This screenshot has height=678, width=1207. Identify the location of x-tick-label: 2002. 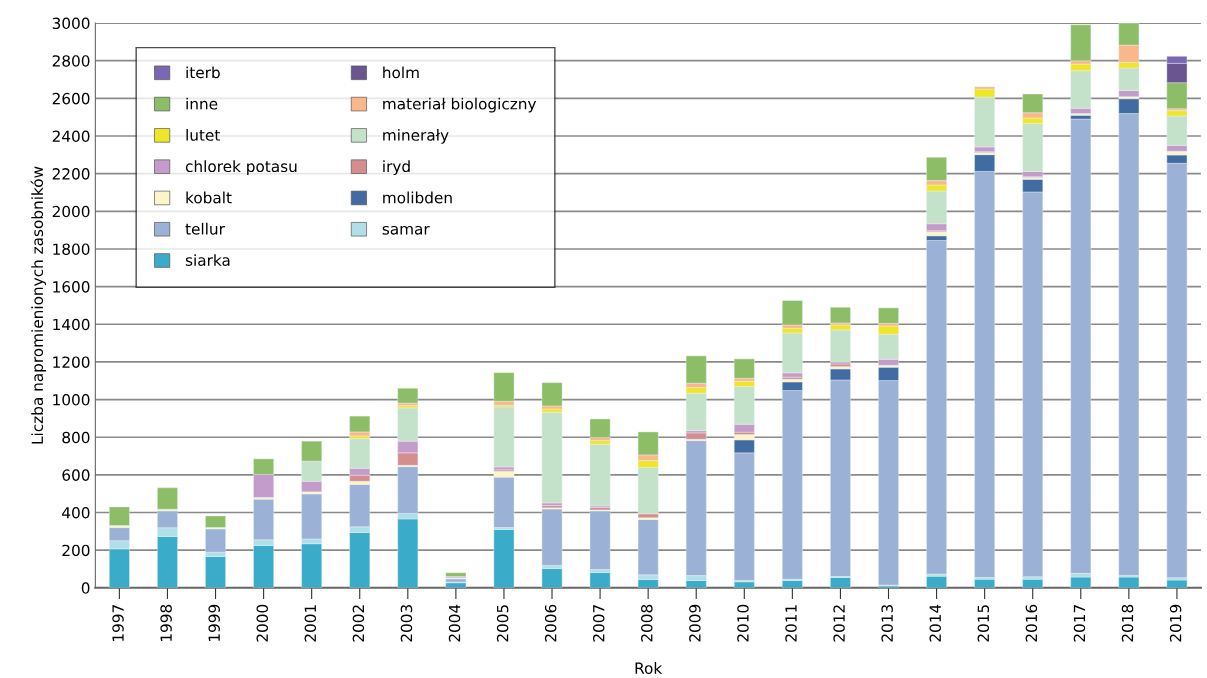
(358, 623).